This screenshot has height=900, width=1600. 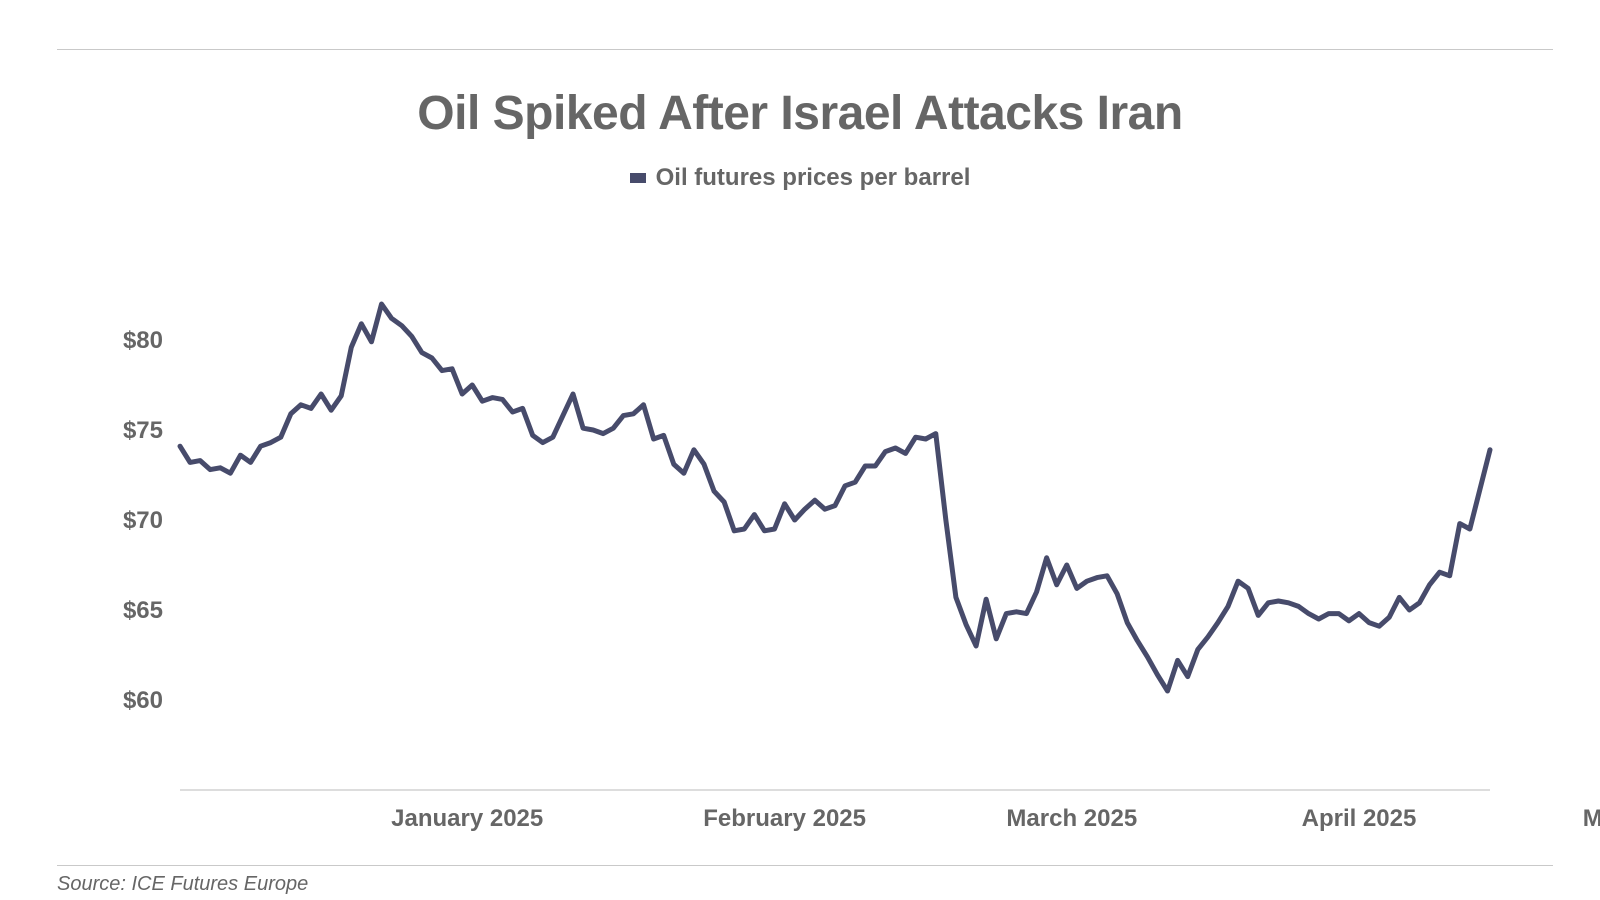 I want to click on x-tick-label: April 2025, so click(x=1359, y=818).